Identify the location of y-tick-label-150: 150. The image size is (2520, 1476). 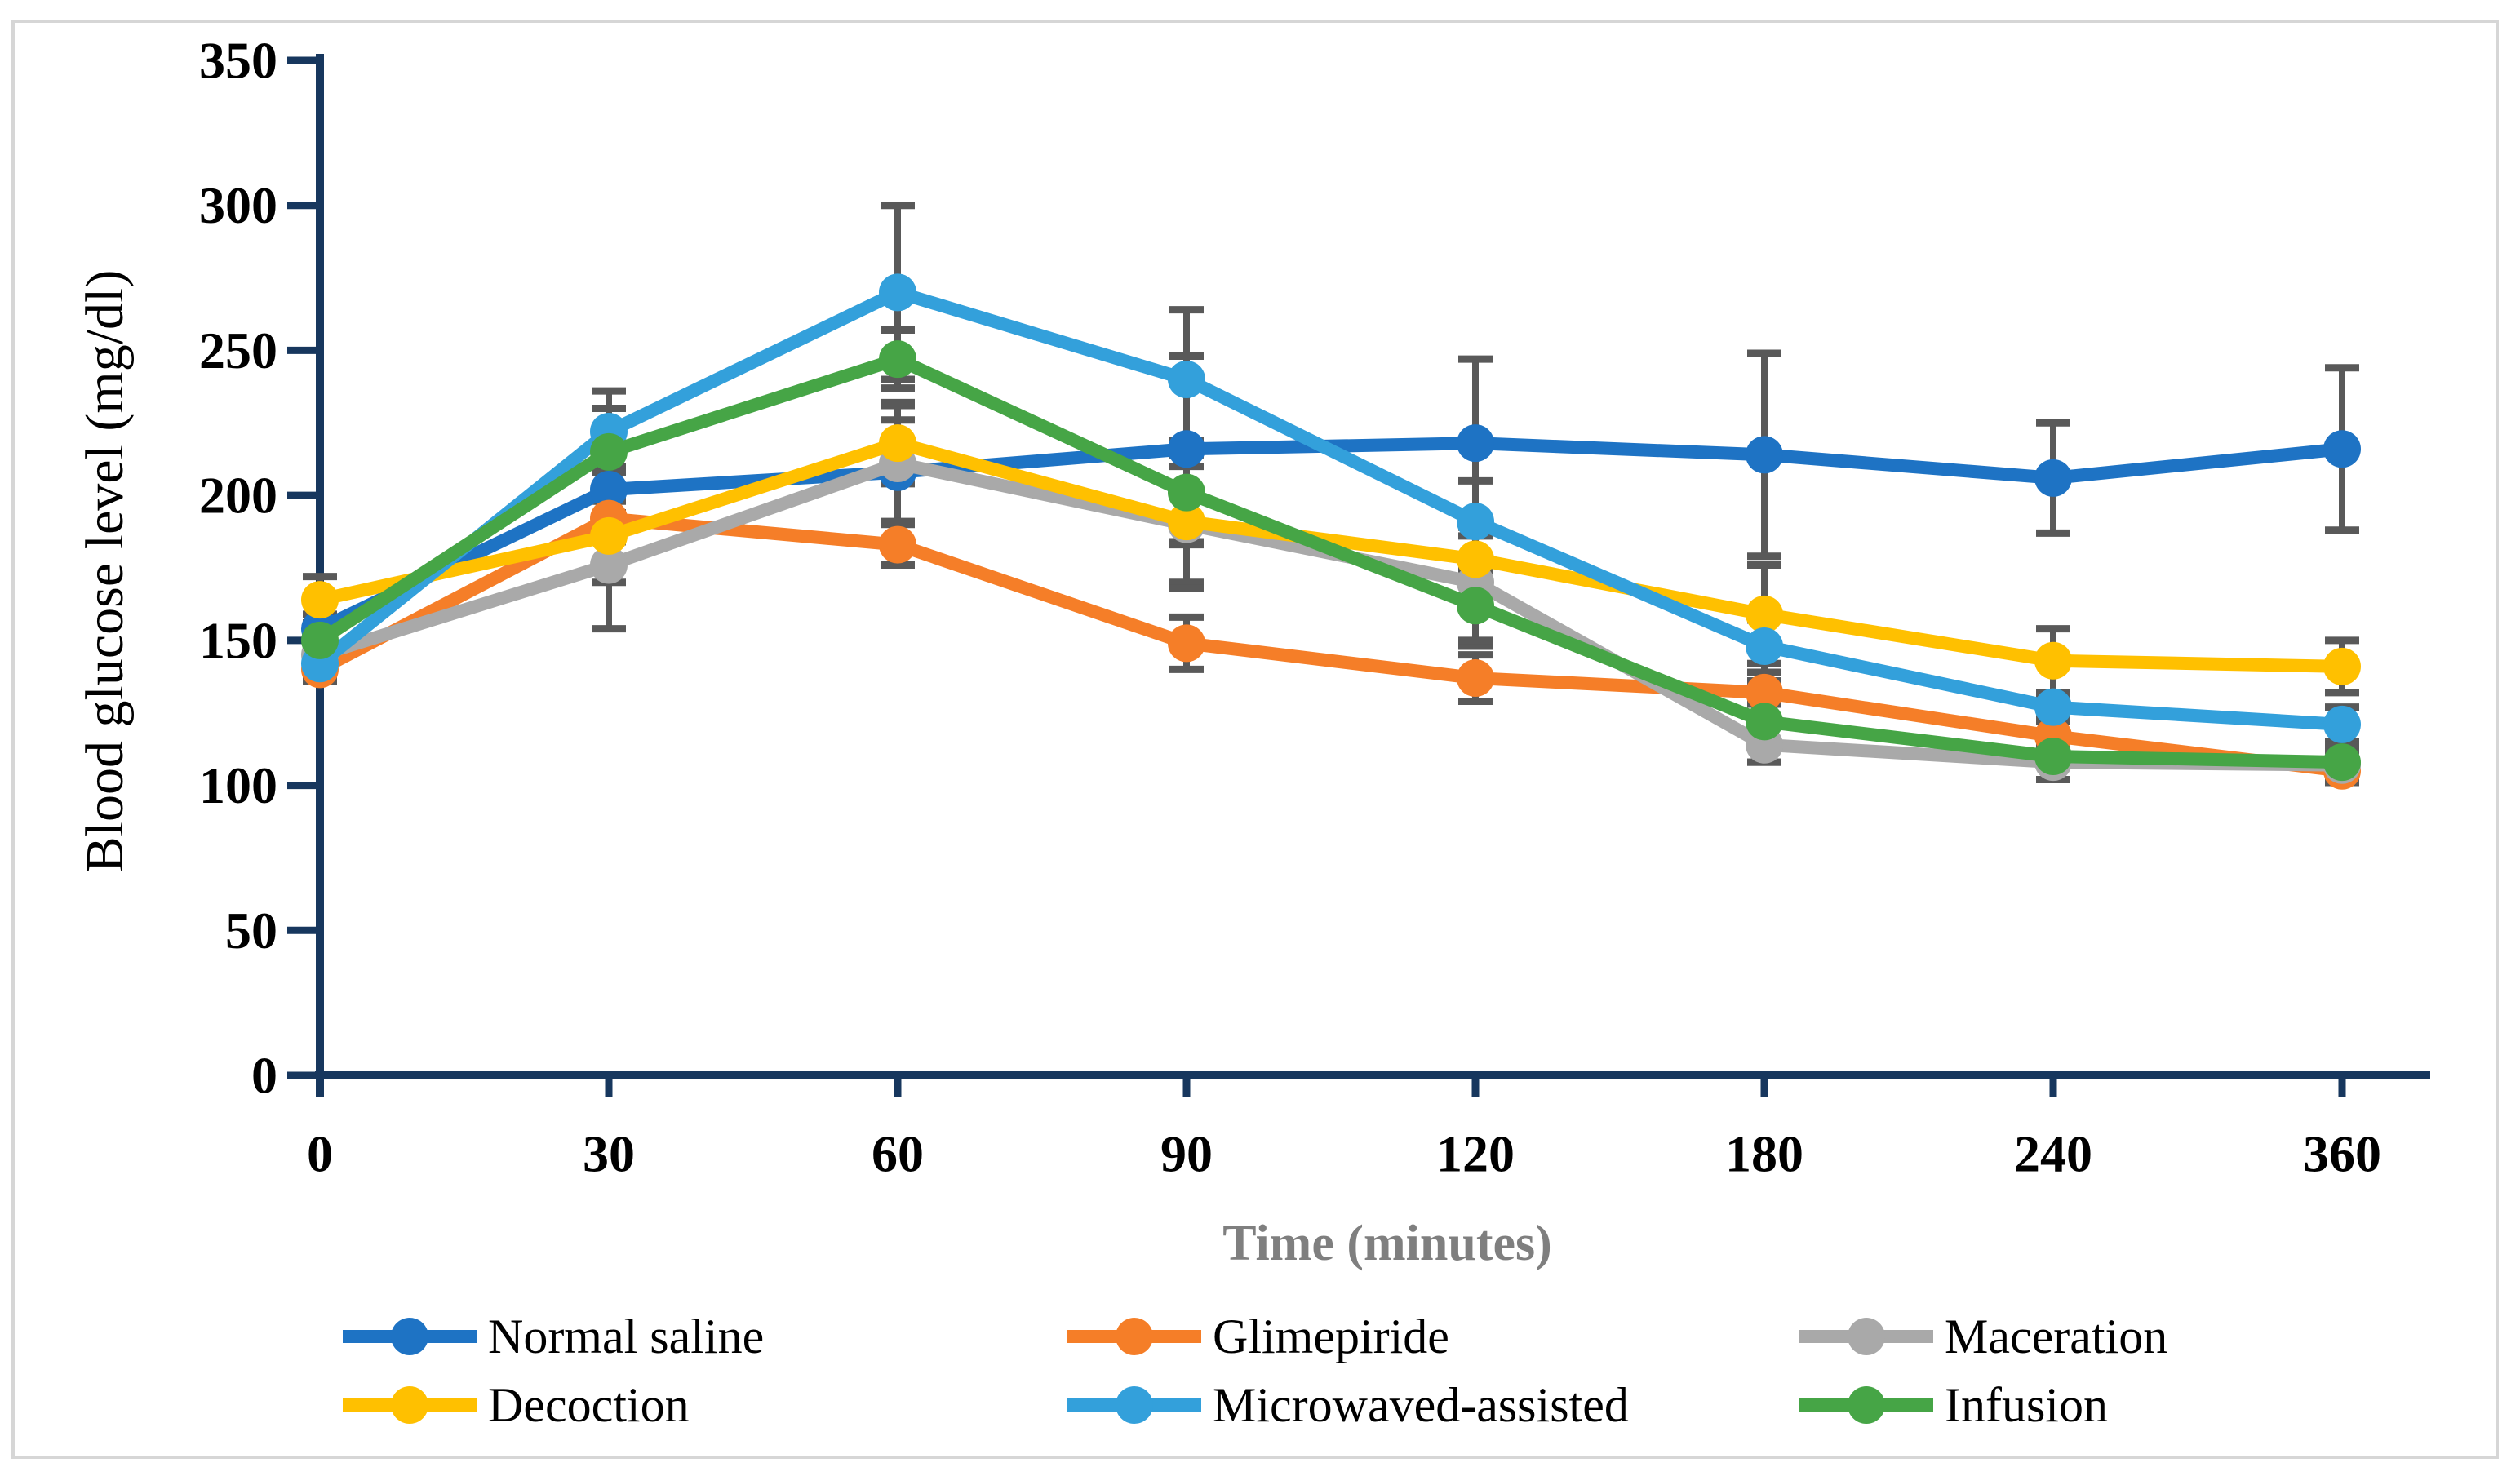
(238, 640).